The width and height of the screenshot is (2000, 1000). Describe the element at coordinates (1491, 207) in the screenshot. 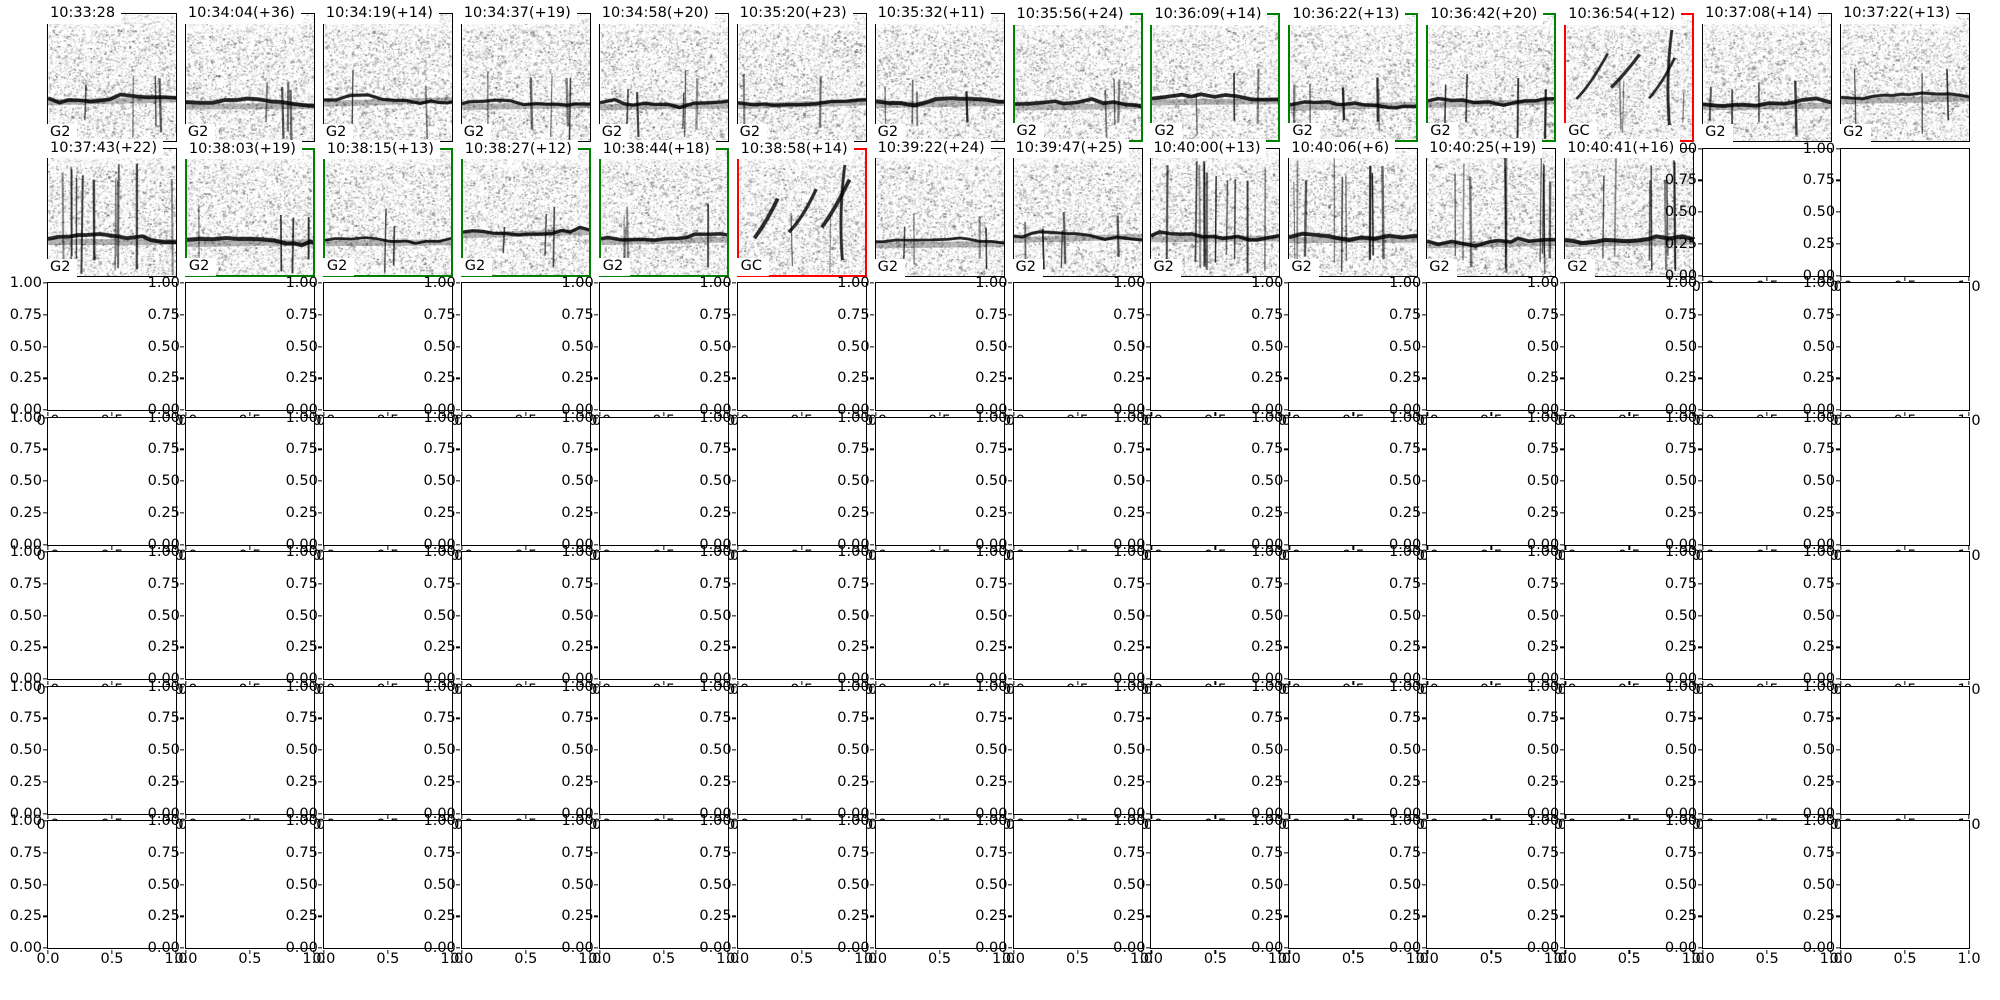

I see `spectrogram-panel: 10:40:25(+19) G2` at that location.